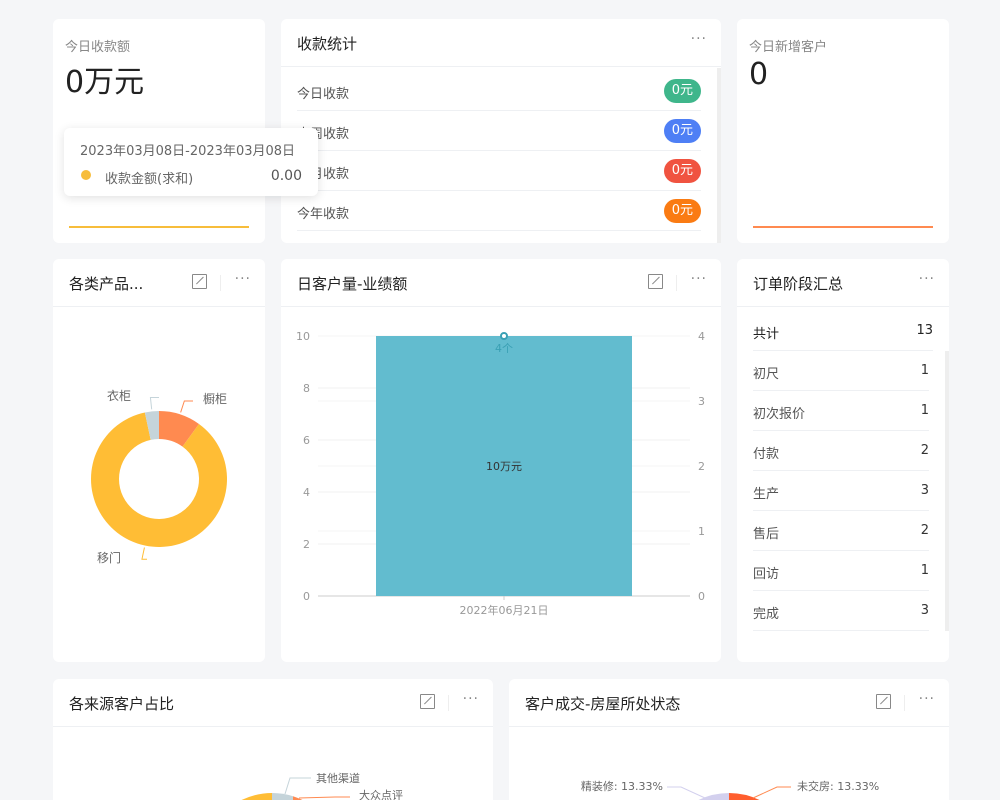 This screenshot has height=800, width=1000. Describe the element at coordinates (306, 596) in the screenshot. I see `y-left-tick: 0` at that location.